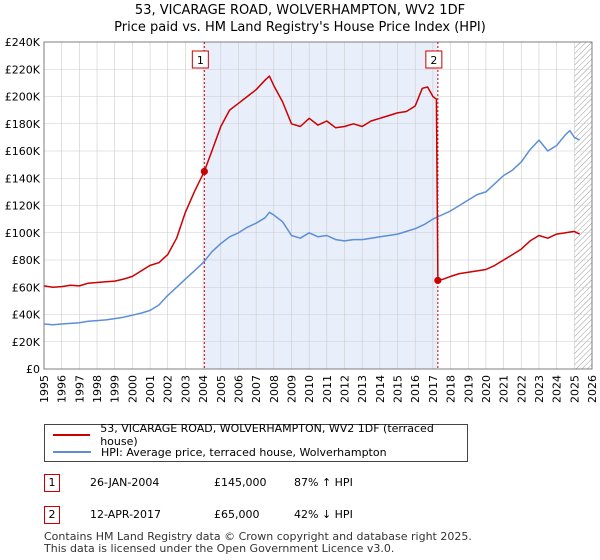  I want to click on transaction-date: 26-JAN-2004, so click(125, 482).